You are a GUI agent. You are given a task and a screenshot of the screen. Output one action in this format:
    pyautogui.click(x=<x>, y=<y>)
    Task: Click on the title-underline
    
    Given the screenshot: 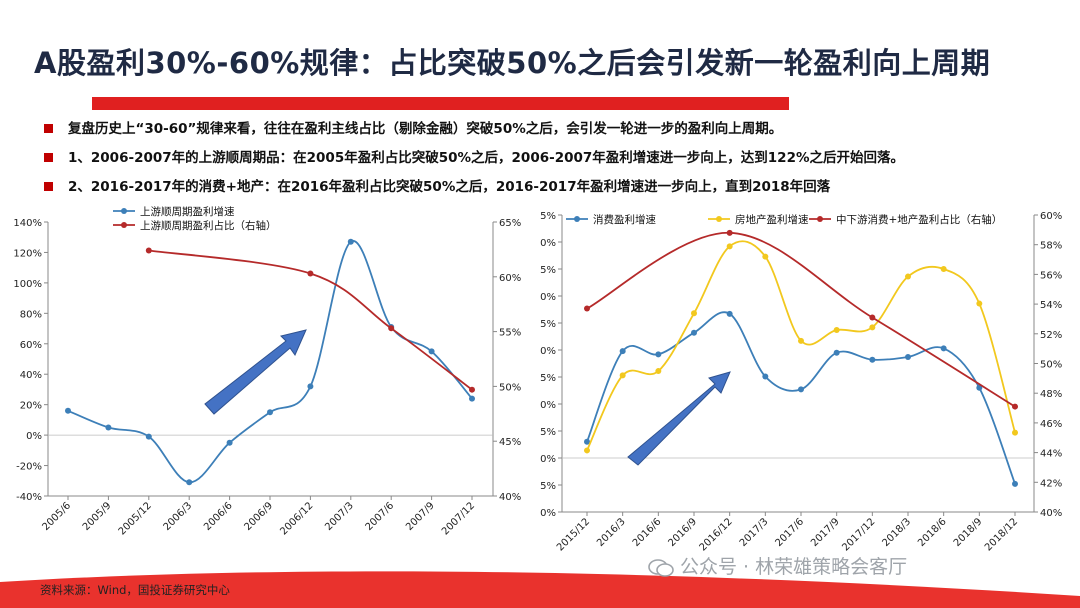 What is the action you would take?
    pyautogui.click(x=440, y=103)
    